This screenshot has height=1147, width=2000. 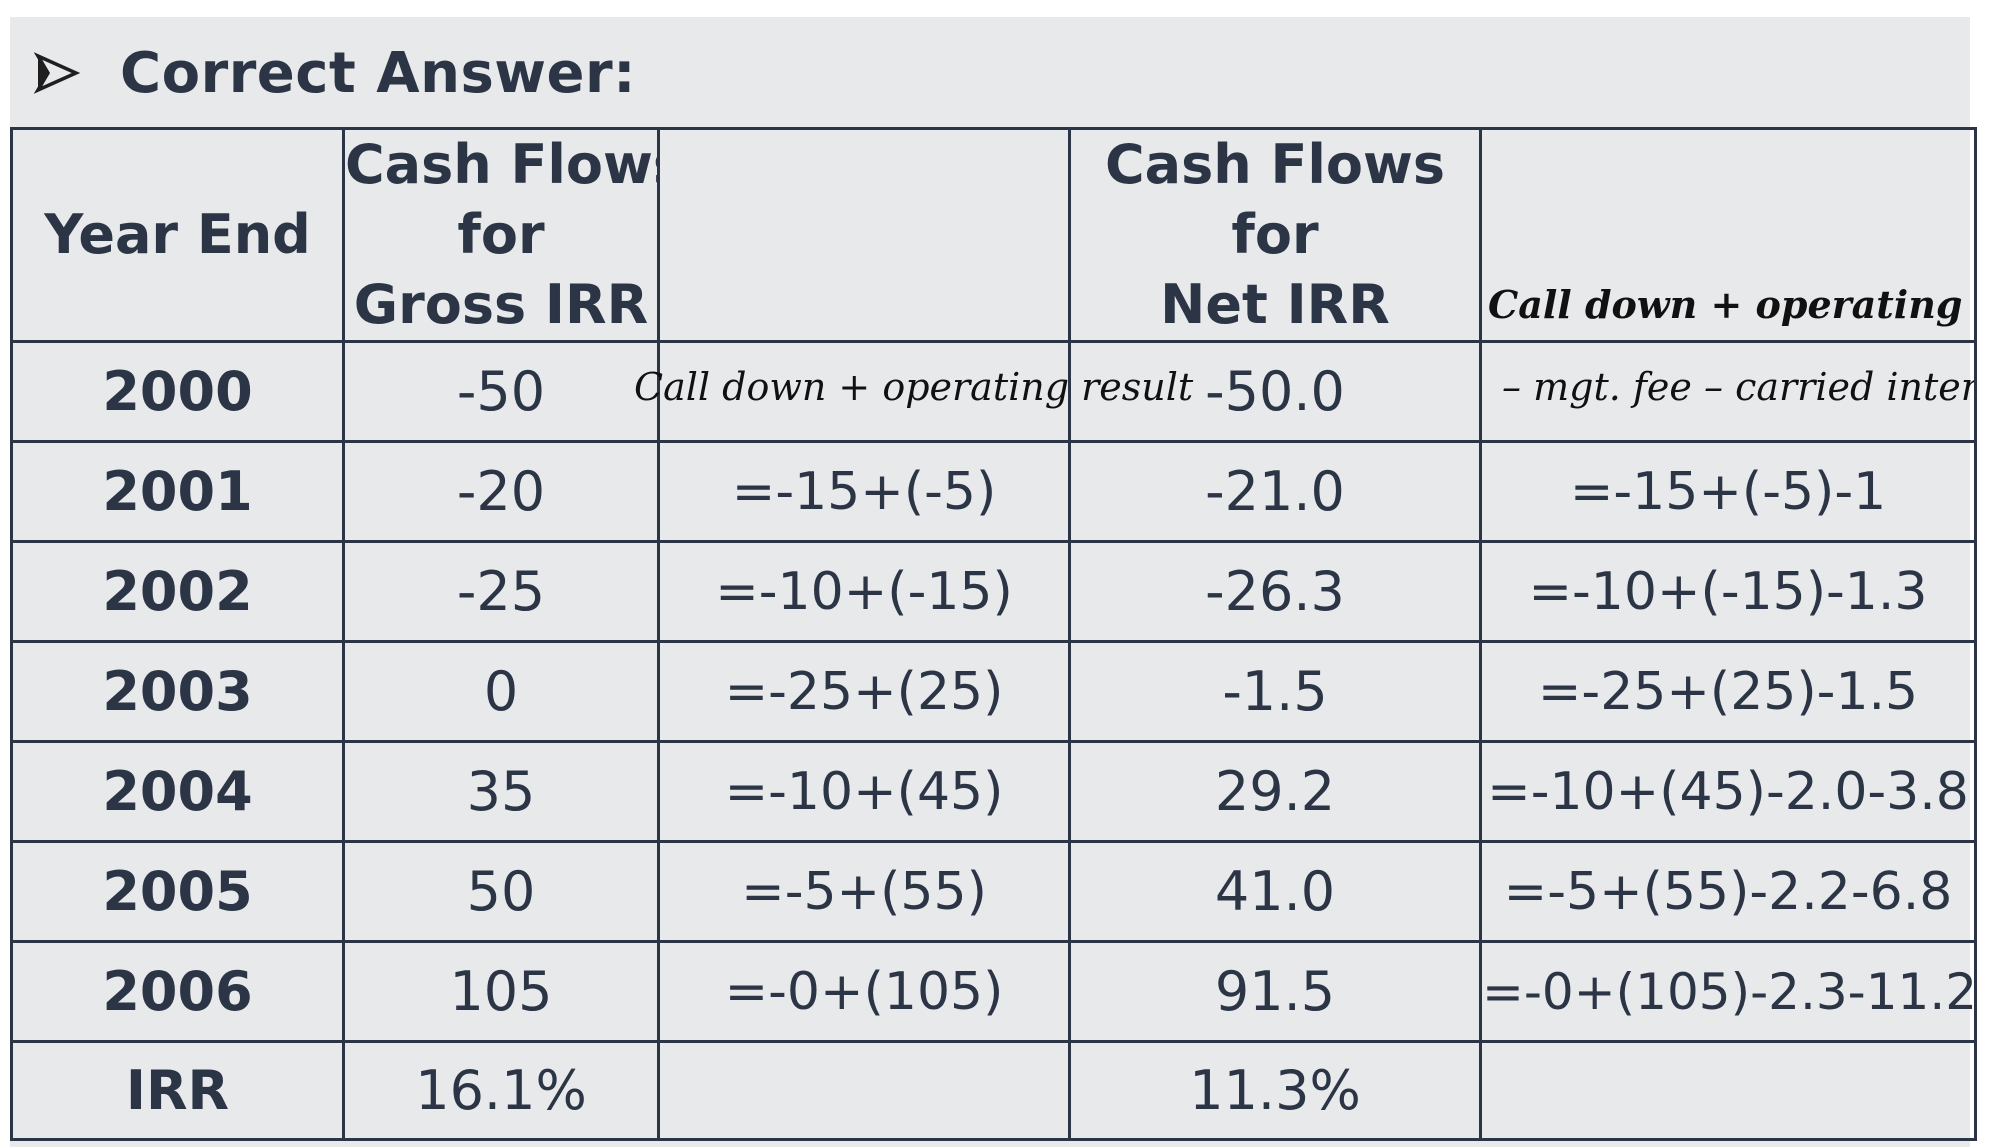 What do you see at coordinates (1728, 691) in the screenshot?
I see `net-formula-cell: =-25+(25)-1.5` at bounding box center [1728, 691].